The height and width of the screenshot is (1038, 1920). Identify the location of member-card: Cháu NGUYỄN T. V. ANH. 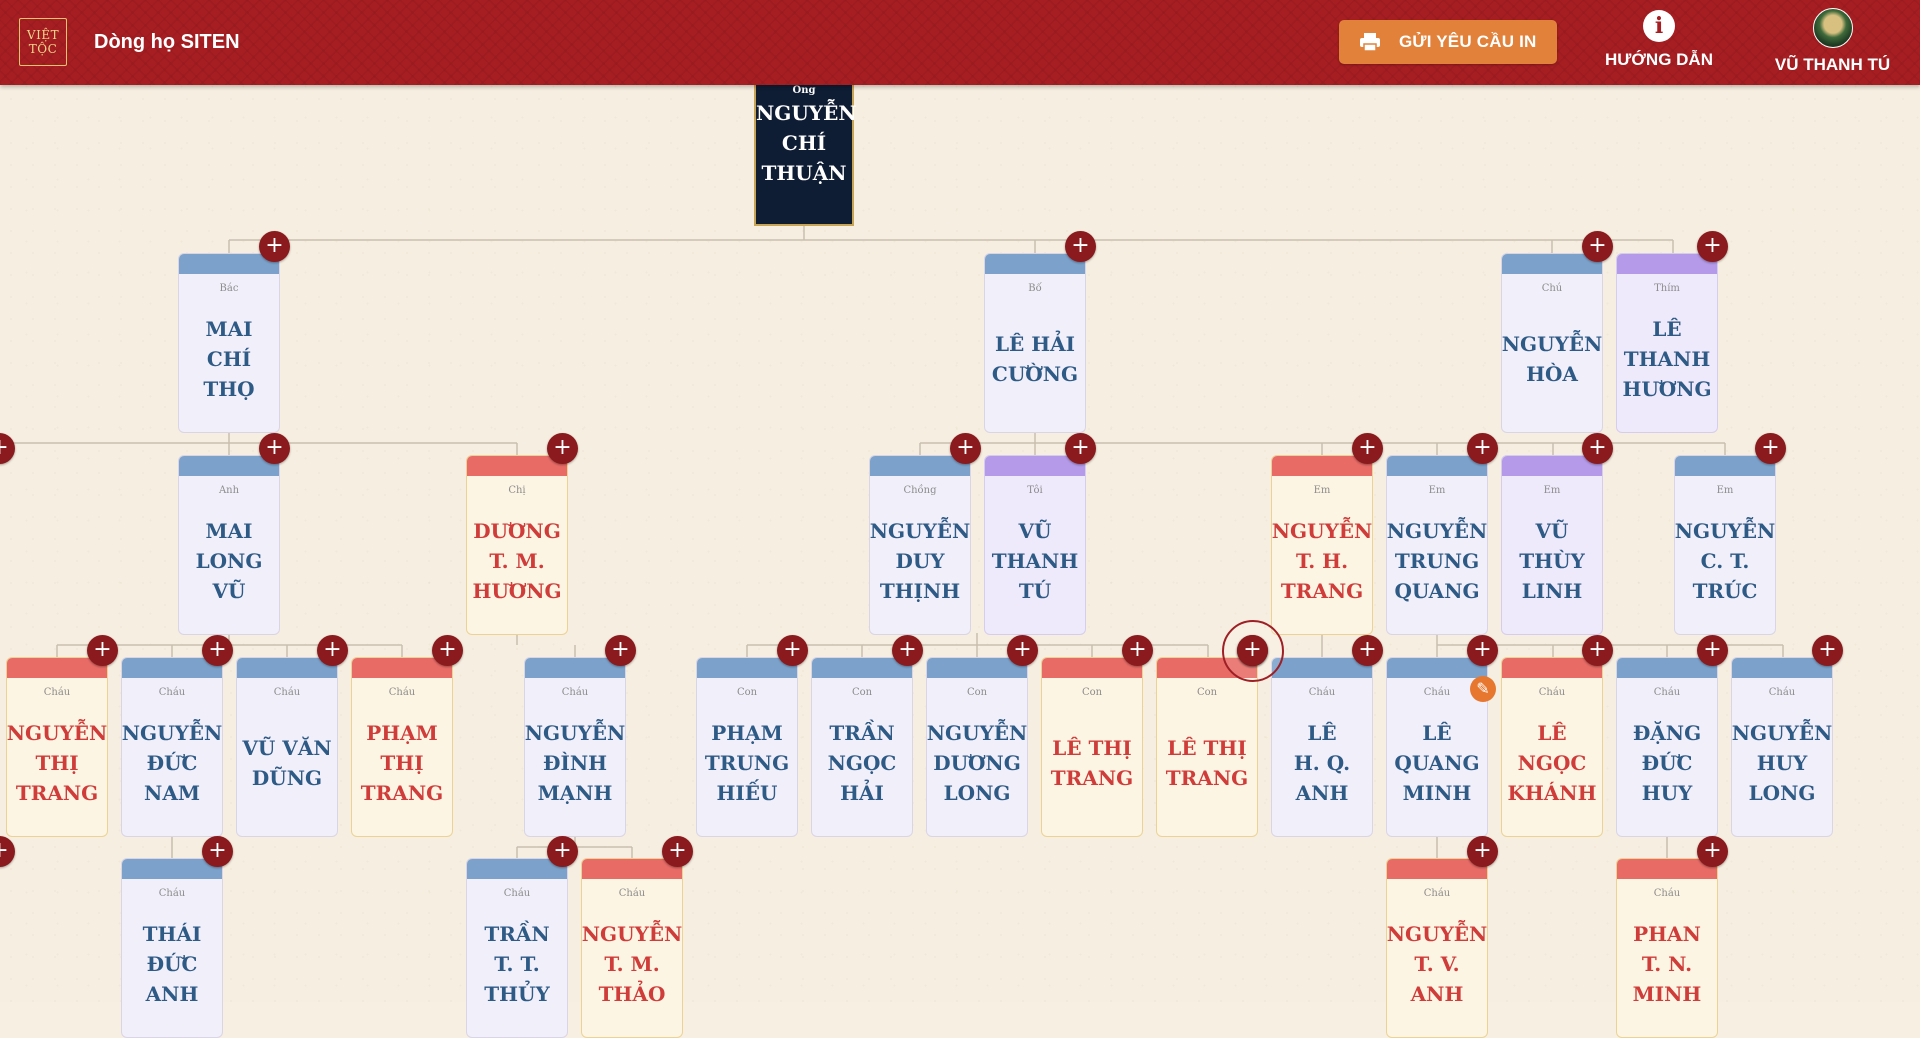
(1437, 948).